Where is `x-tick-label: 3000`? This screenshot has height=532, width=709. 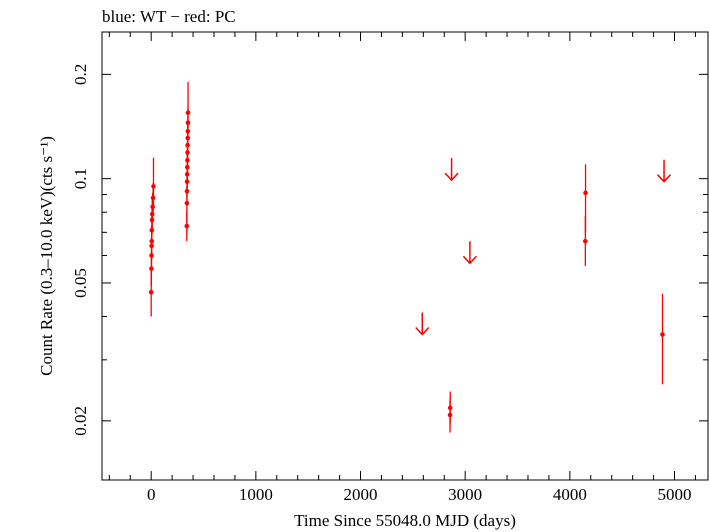
x-tick-label: 3000 is located at coordinates (465, 494).